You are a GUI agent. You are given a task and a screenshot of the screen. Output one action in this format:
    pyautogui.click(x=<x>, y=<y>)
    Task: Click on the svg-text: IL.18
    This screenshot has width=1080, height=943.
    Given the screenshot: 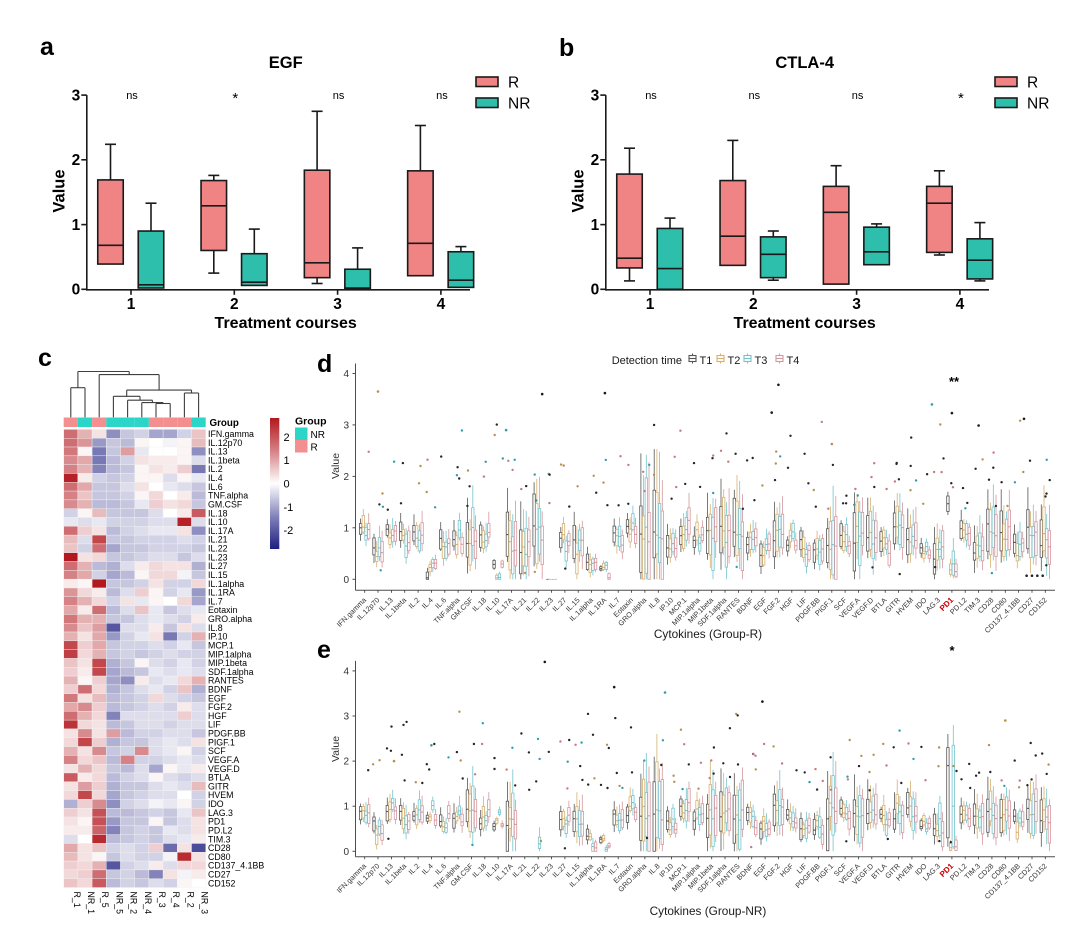 What is the action you would take?
    pyautogui.click(x=218, y=513)
    